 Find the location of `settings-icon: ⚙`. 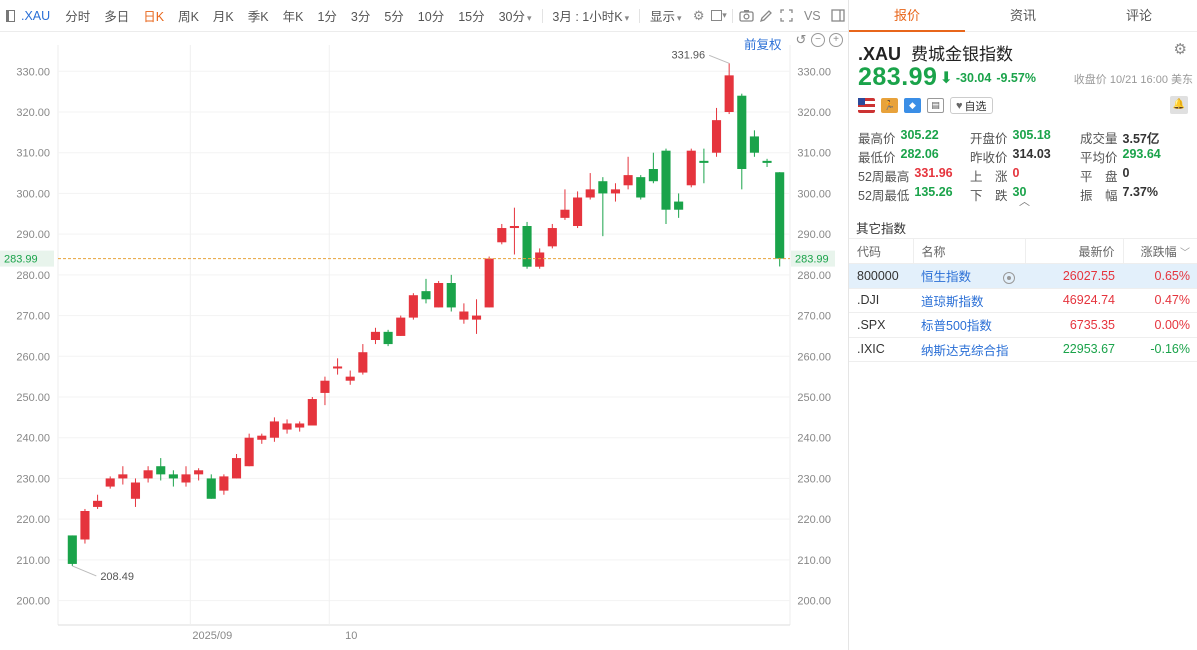

settings-icon: ⚙ is located at coordinates (698, 15).